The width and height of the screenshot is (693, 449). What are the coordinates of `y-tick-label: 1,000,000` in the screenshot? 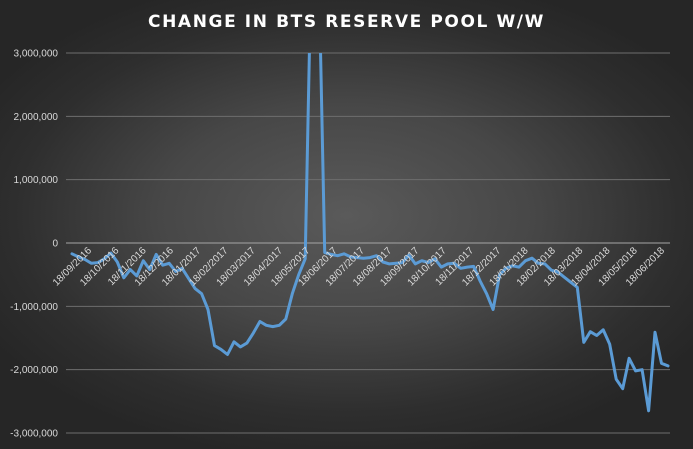 It's located at (36, 180).